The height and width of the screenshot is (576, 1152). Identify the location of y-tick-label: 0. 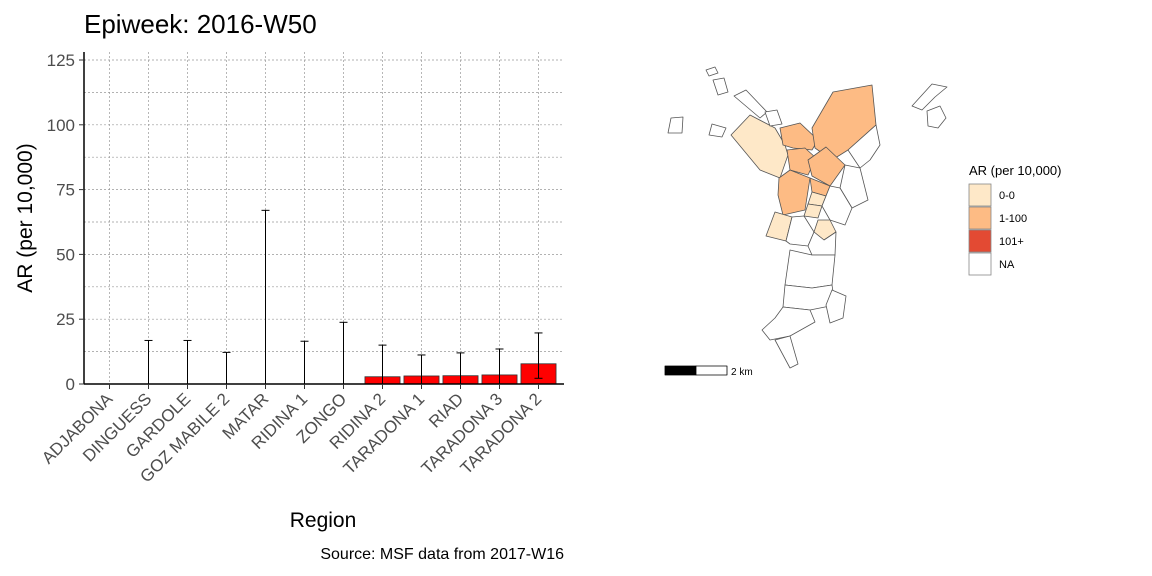
(70, 384).